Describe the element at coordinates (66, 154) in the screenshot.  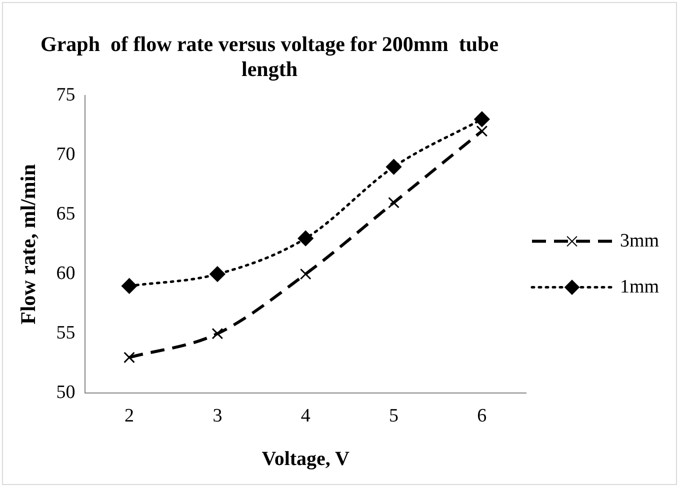
I see `y-tick-label: 70` at that location.